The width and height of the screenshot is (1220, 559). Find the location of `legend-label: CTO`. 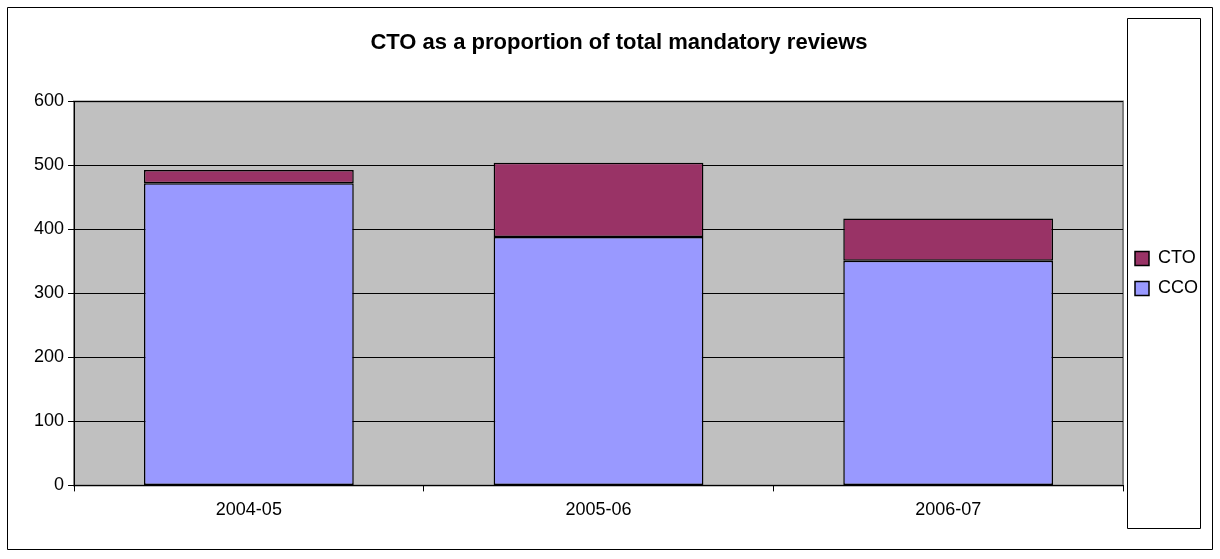

legend-label: CTO is located at coordinates (1177, 257).